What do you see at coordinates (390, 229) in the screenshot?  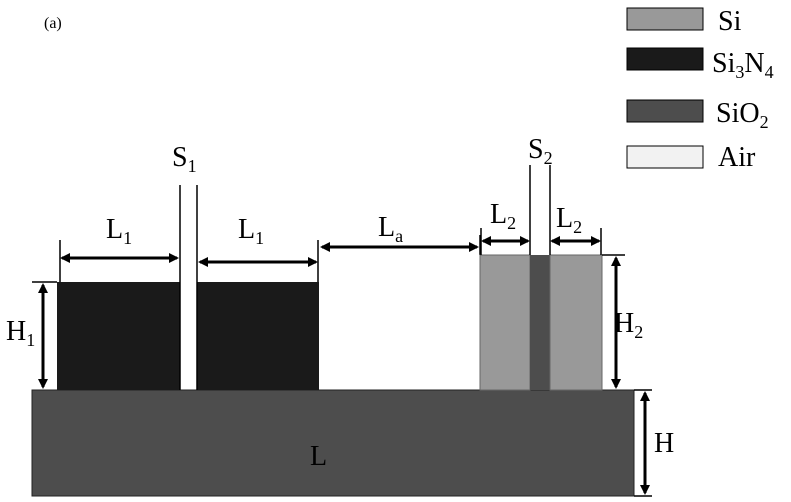 I see `label-La: La` at bounding box center [390, 229].